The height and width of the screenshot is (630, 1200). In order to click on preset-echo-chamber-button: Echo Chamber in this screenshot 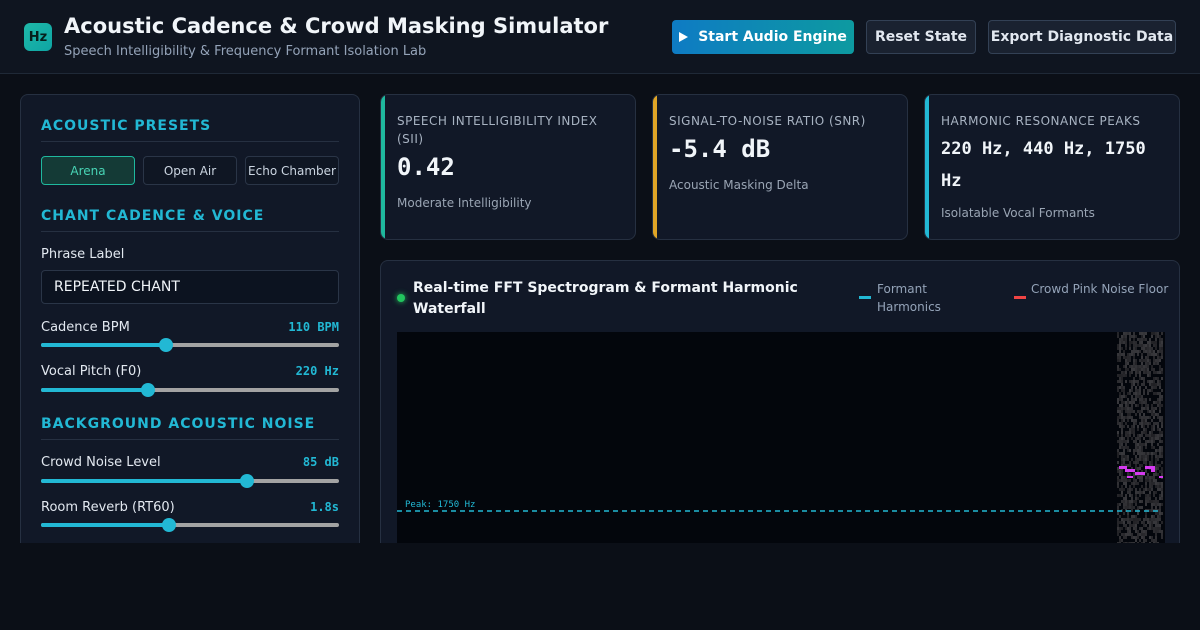, I will do `click(292, 170)`.